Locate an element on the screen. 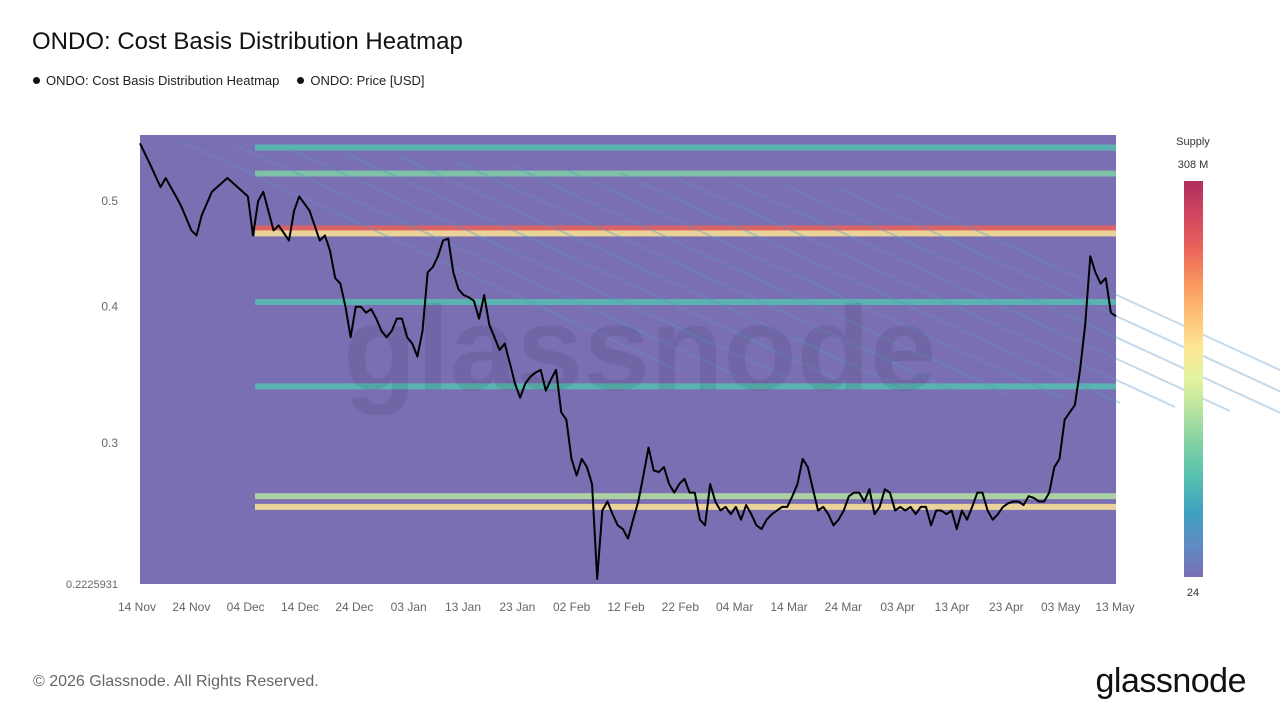  x-tick-label: 14 Nov is located at coordinates (137, 607).